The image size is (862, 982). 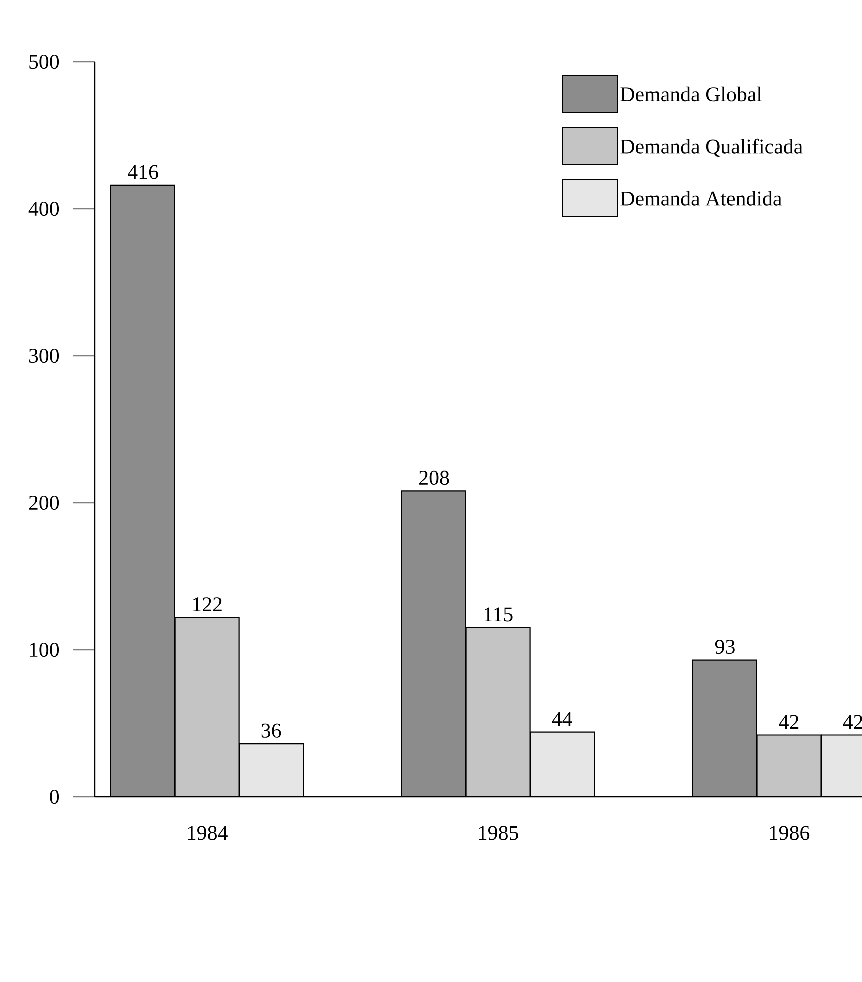 What do you see at coordinates (143, 172) in the screenshot?
I see `data-label: 416` at bounding box center [143, 172].